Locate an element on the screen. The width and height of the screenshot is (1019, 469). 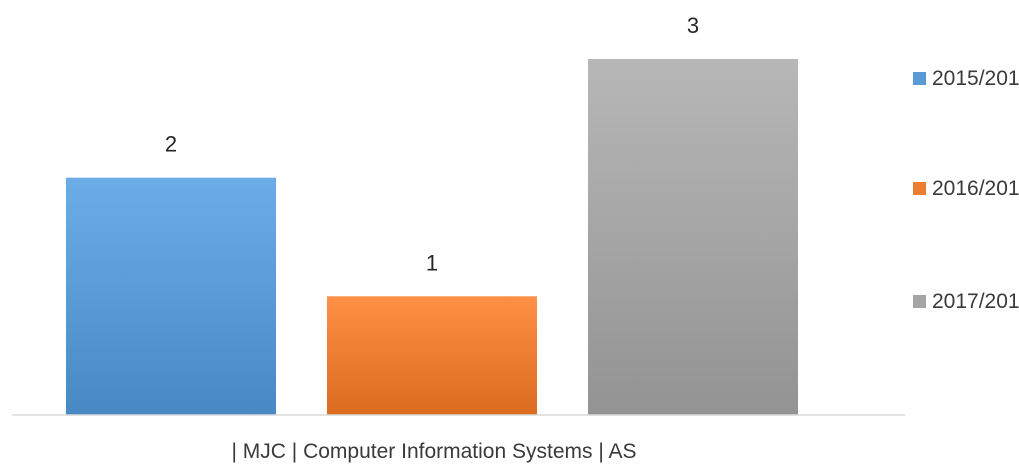
bar-2016-2017 is located at coordinates (432, 355).